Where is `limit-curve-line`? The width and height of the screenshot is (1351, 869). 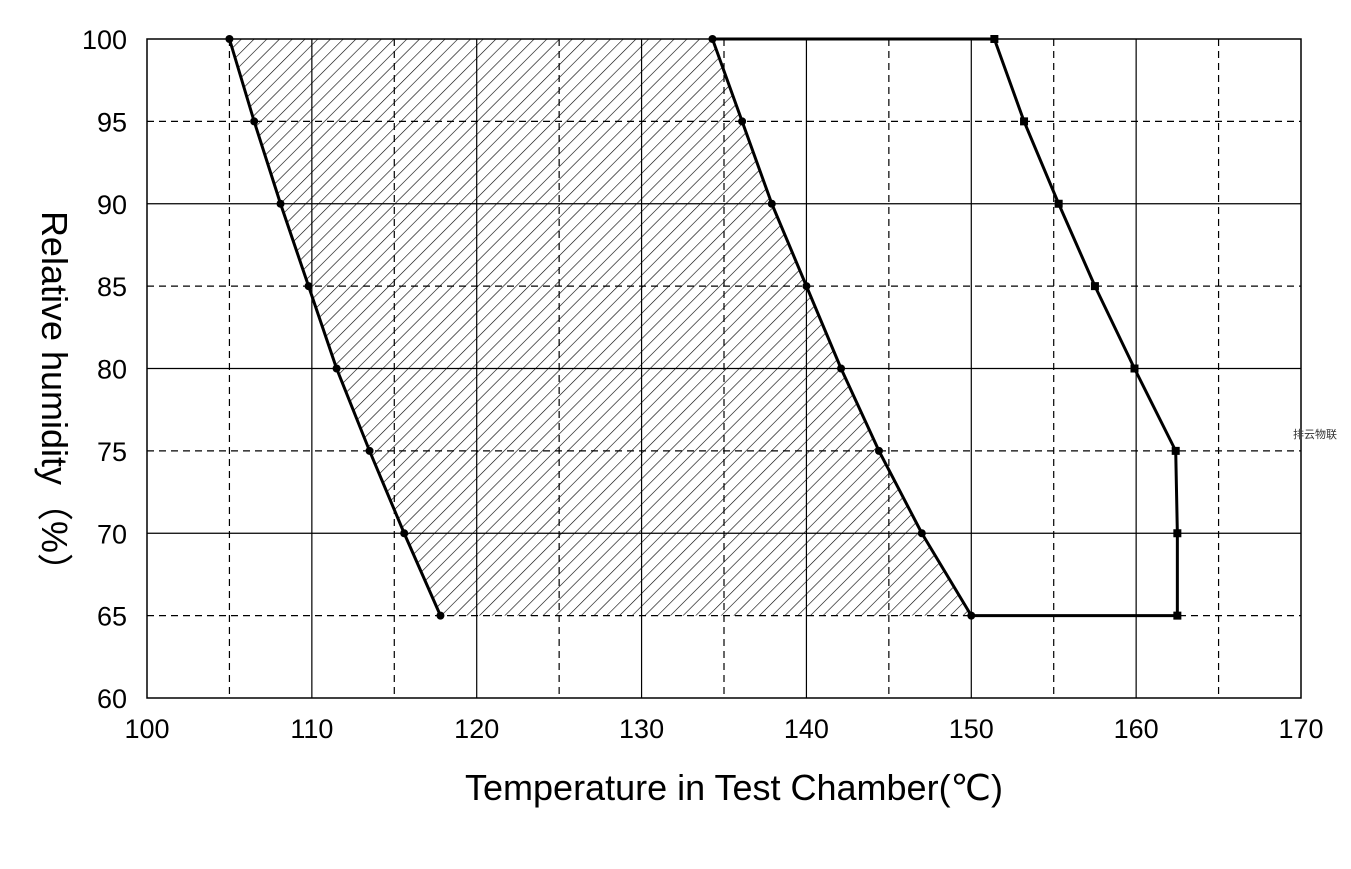 limit-curve-line is located at coordinates (1085, 327).